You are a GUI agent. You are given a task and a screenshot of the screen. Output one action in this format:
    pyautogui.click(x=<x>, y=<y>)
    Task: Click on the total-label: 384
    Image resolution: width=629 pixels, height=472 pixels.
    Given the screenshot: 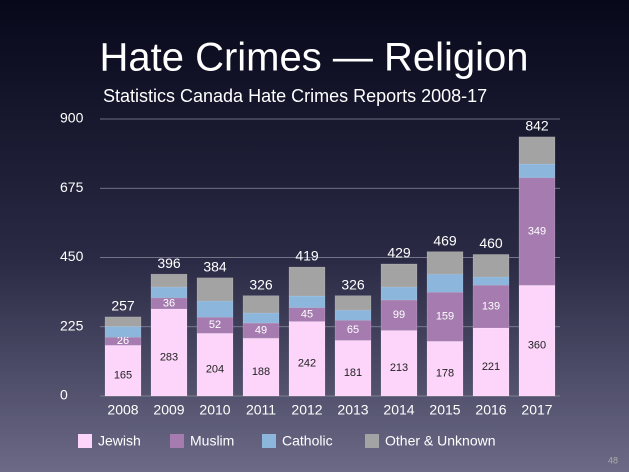 What is the action you would take?
    pyautogui.click(x=215, y=267)
    